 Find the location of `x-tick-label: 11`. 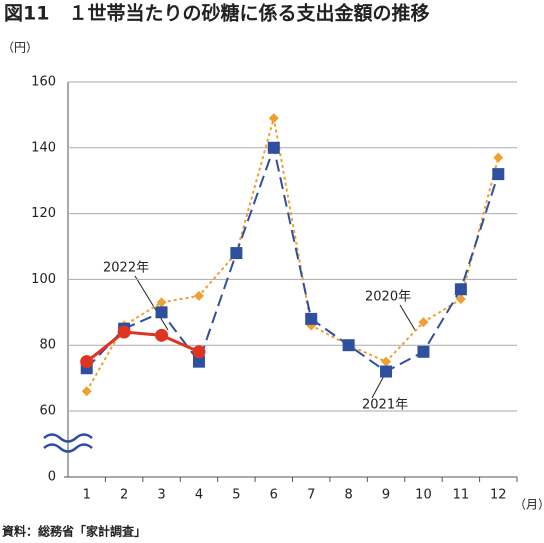

x-tick-label: 11 is located at coordinates (461, 495).